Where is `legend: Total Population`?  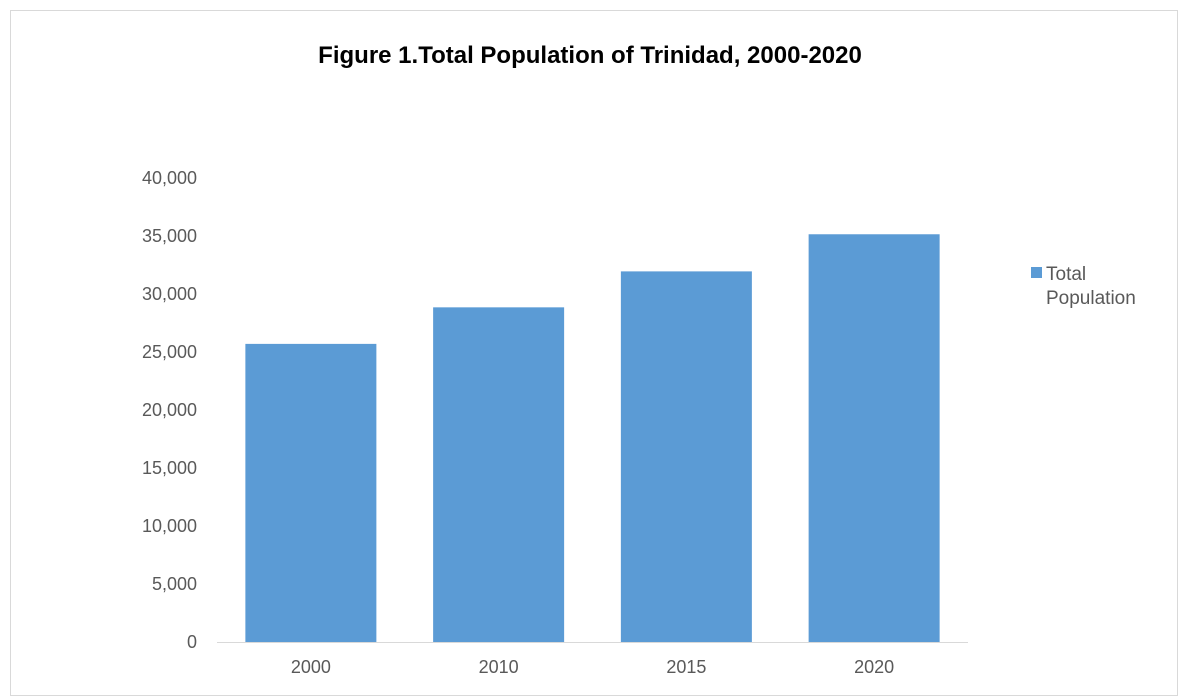
legend: Total Population is located at coordinates (1083, 286).